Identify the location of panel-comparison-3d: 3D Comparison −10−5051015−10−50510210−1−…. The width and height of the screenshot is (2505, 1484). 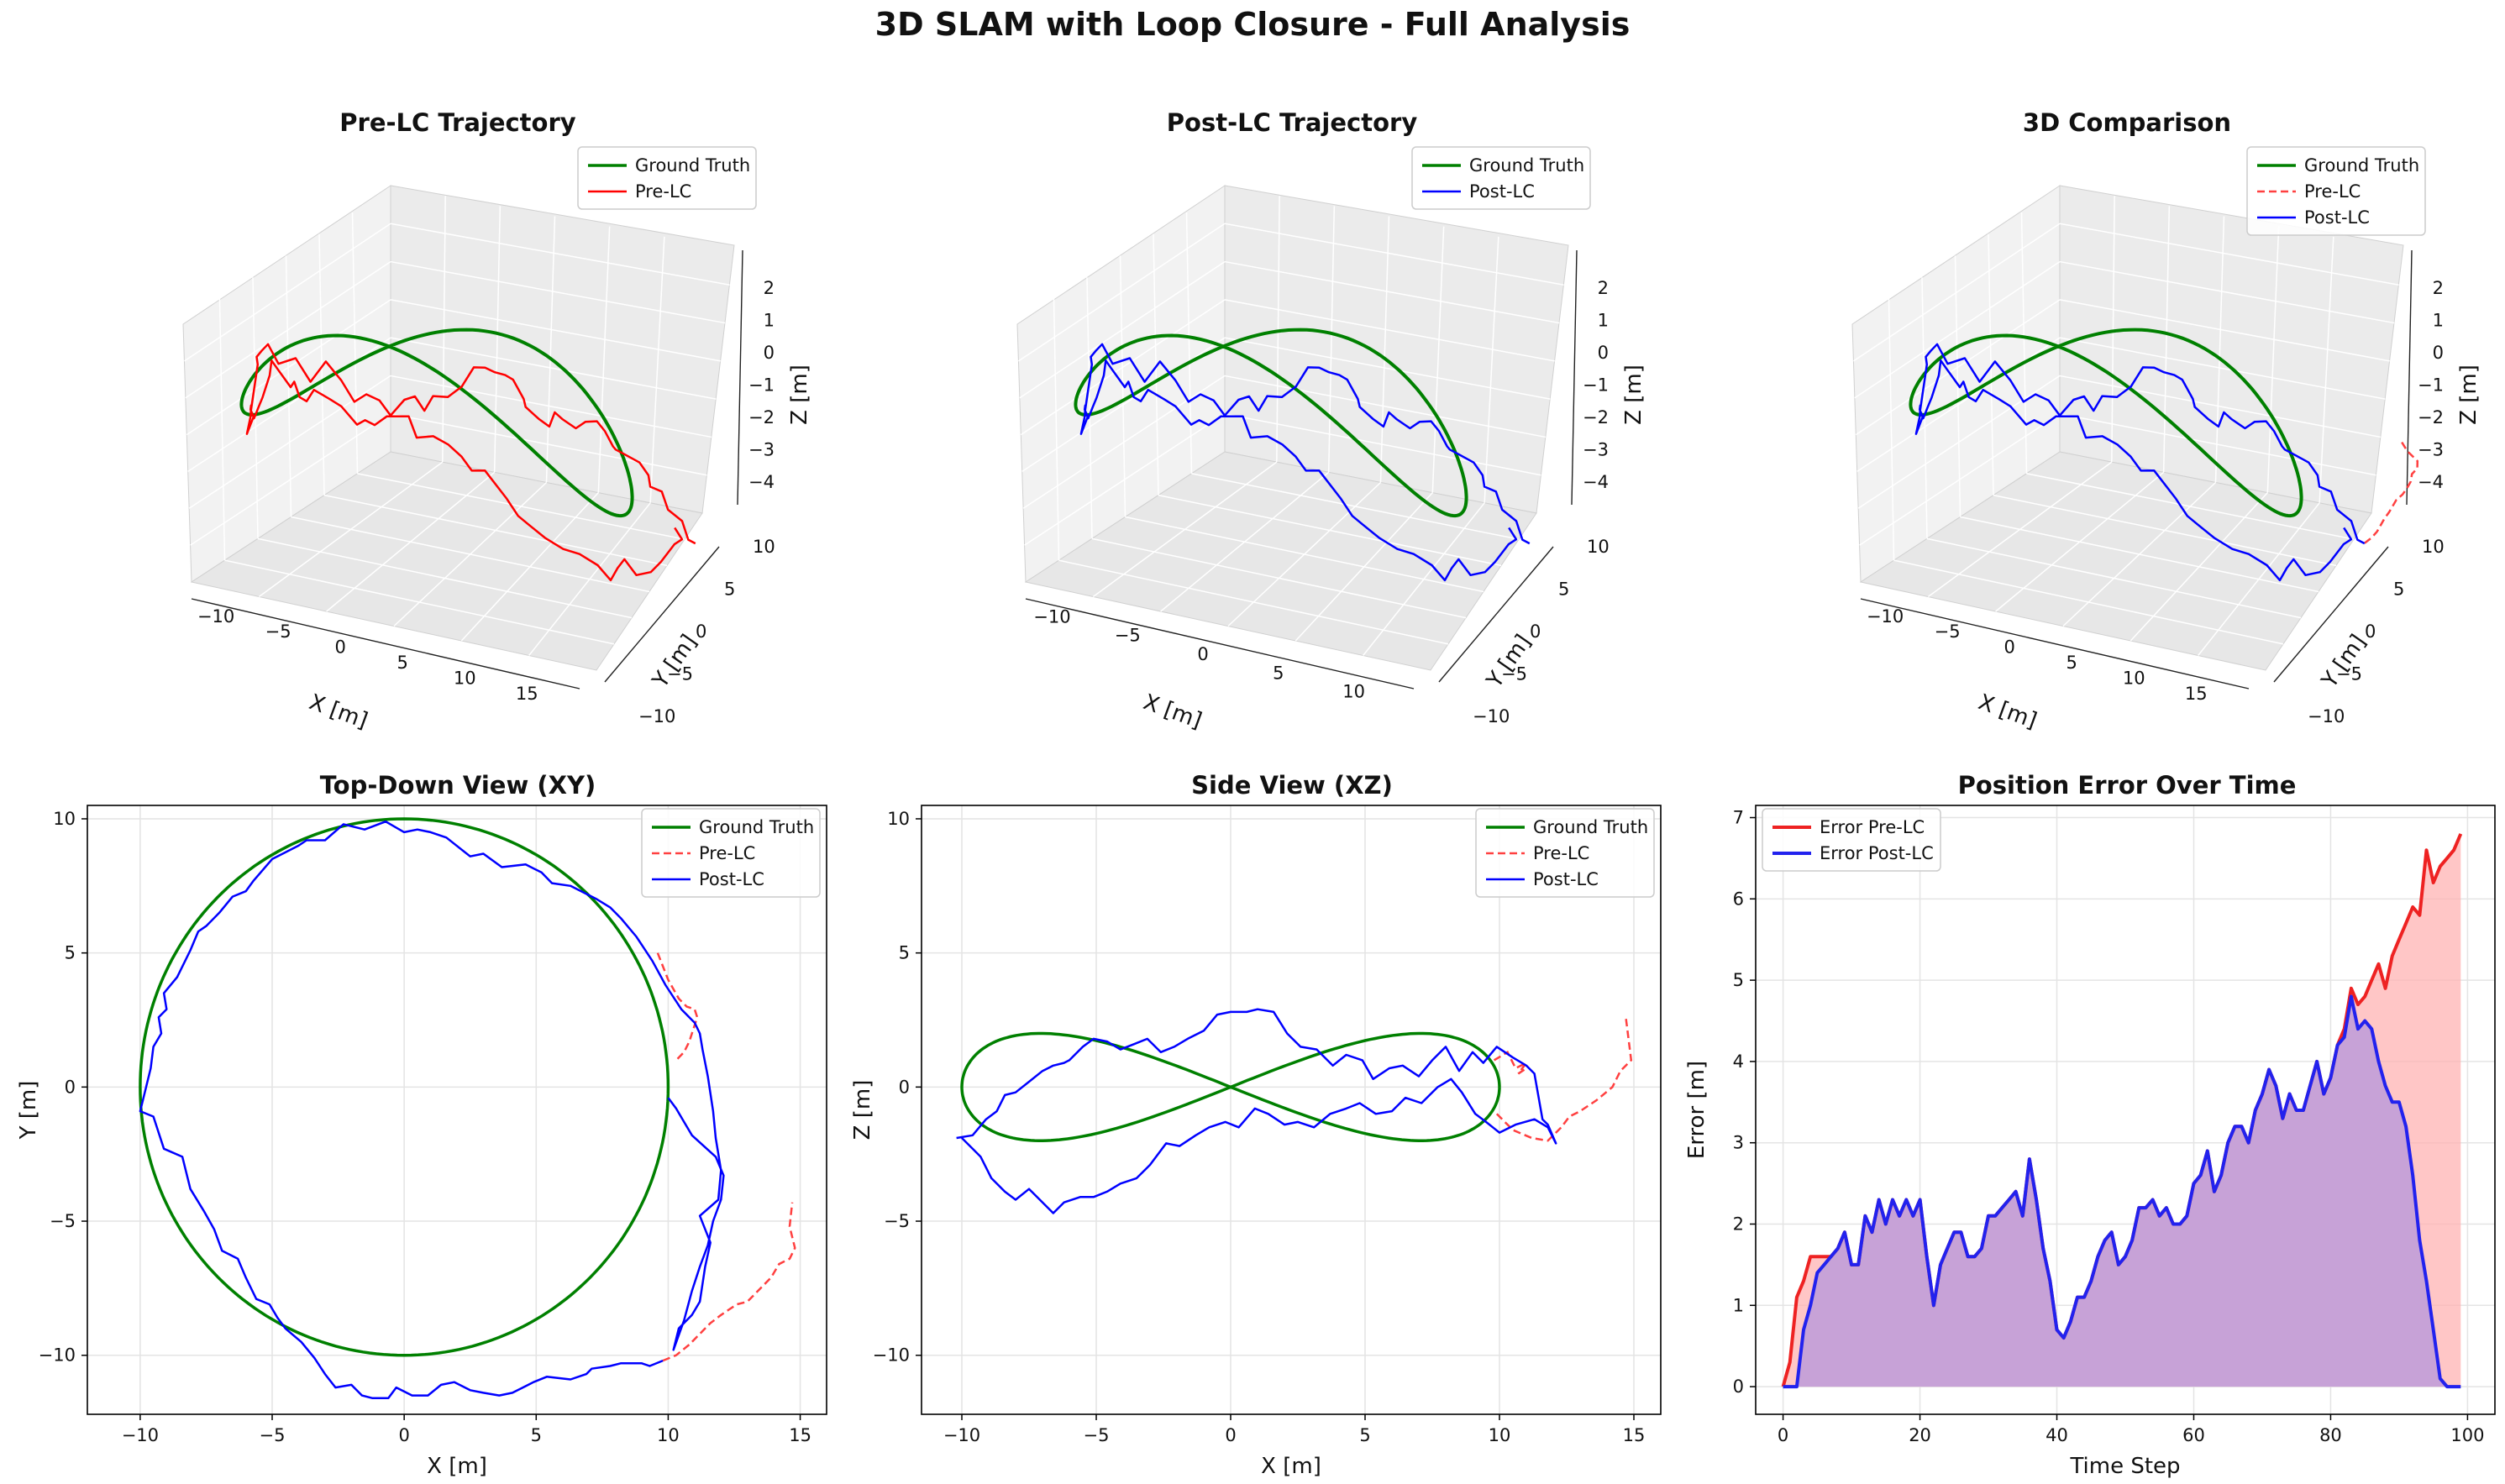
(2166, 421).